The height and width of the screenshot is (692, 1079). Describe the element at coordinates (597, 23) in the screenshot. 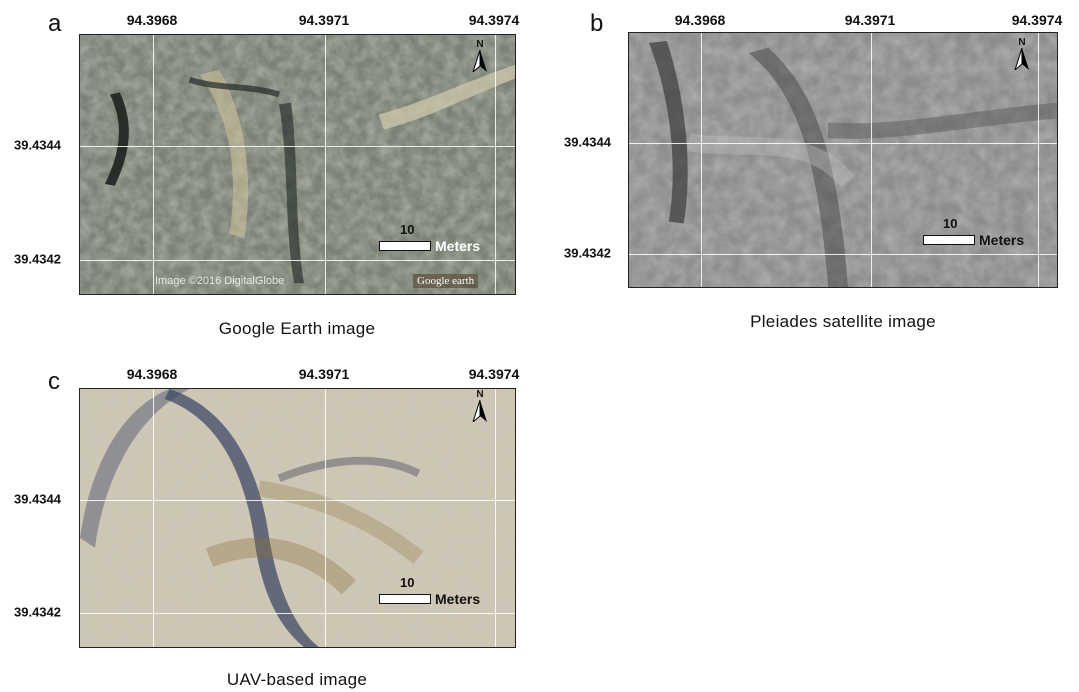

I see `panel-label: b` at that location.